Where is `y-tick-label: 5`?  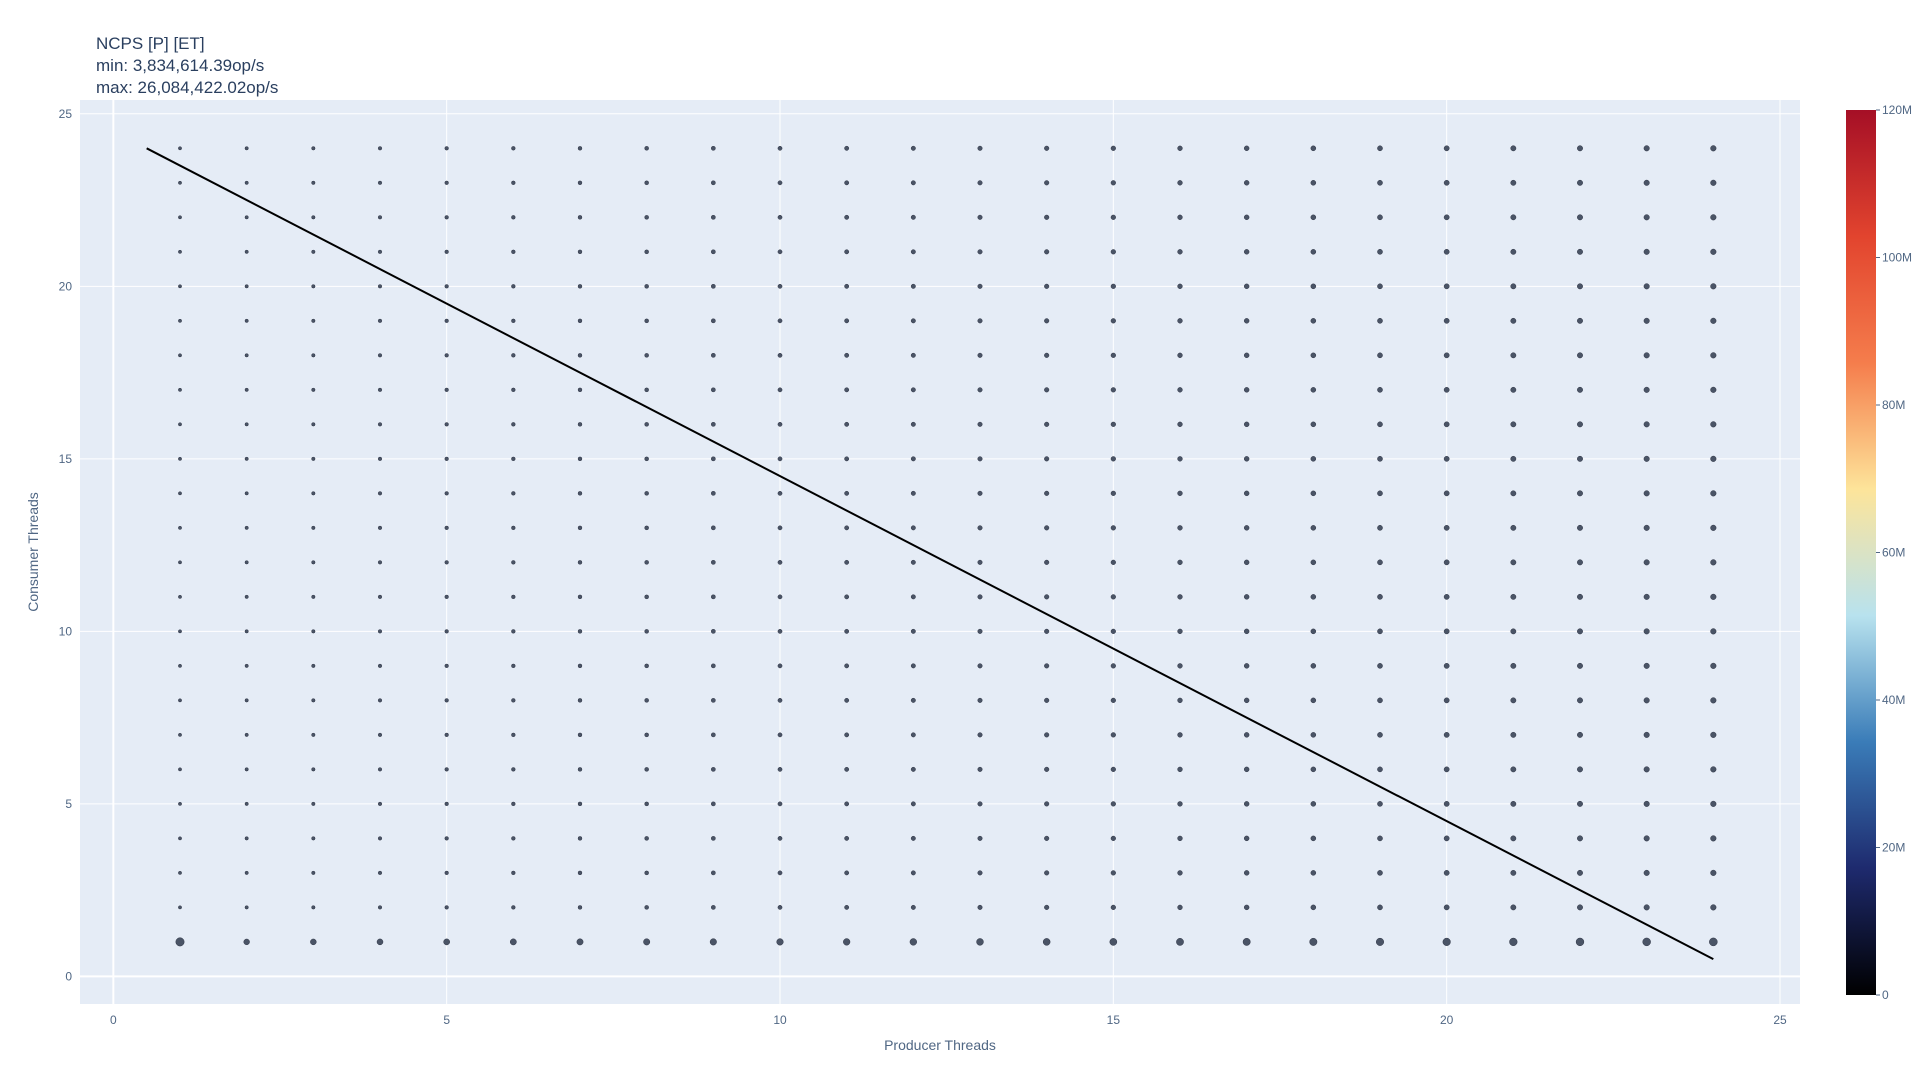
y-tick-label: 5 is located at coordinates (68, 804).